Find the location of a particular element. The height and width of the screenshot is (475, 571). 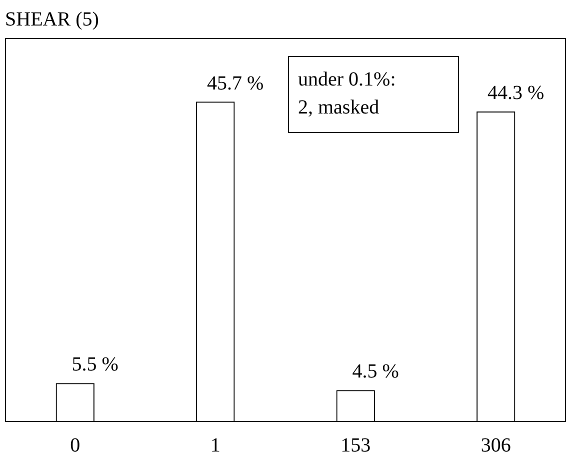

data-label: 44.3 % is located at coordinates (516, 93).